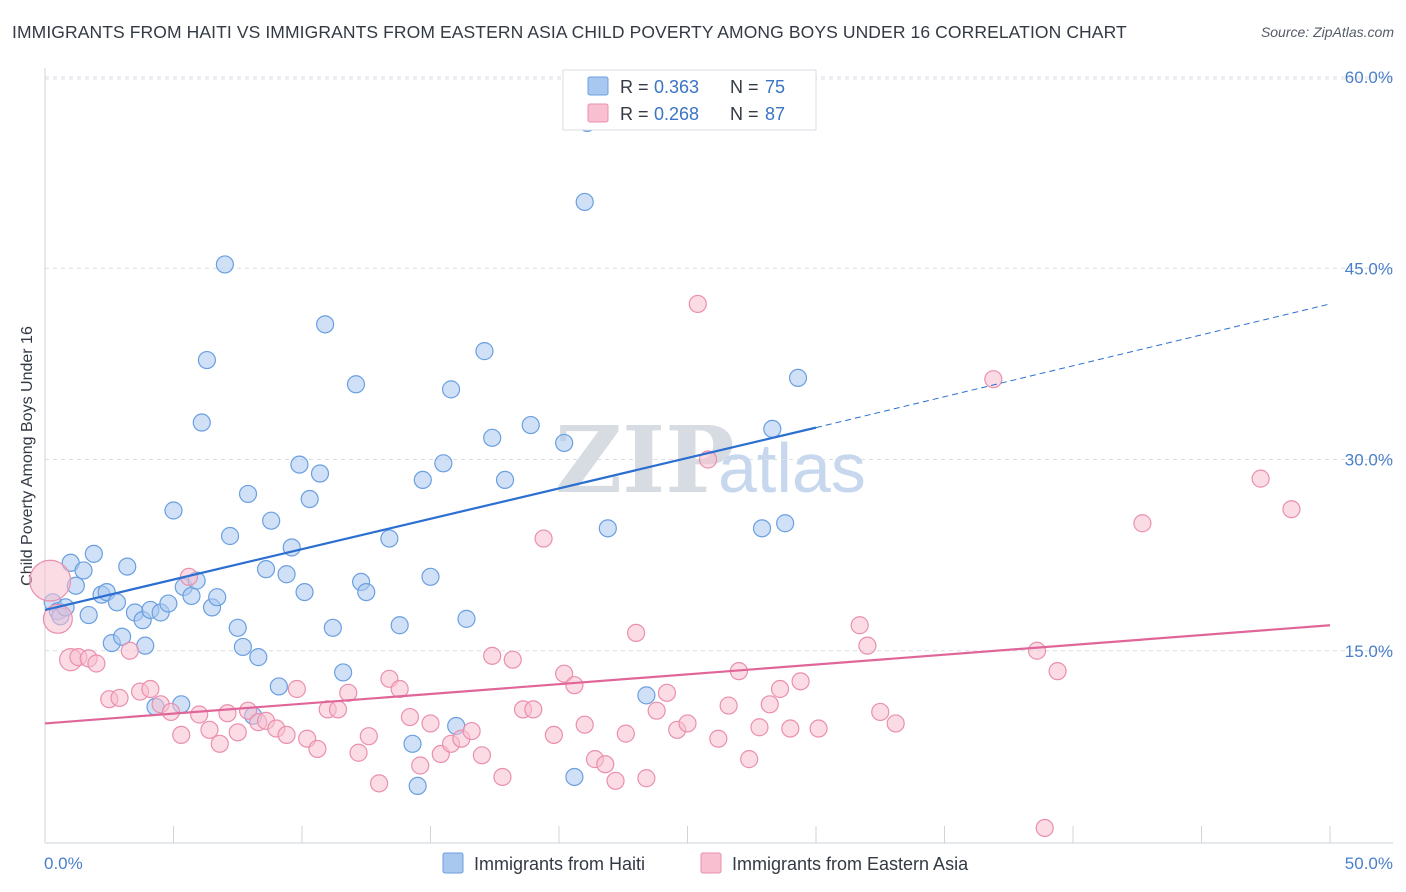 The image size is (1406, 892). Describe the element at coordinates (775, 87) in the screenshot. I see `legend-haiti-n-value: 75` at that location.